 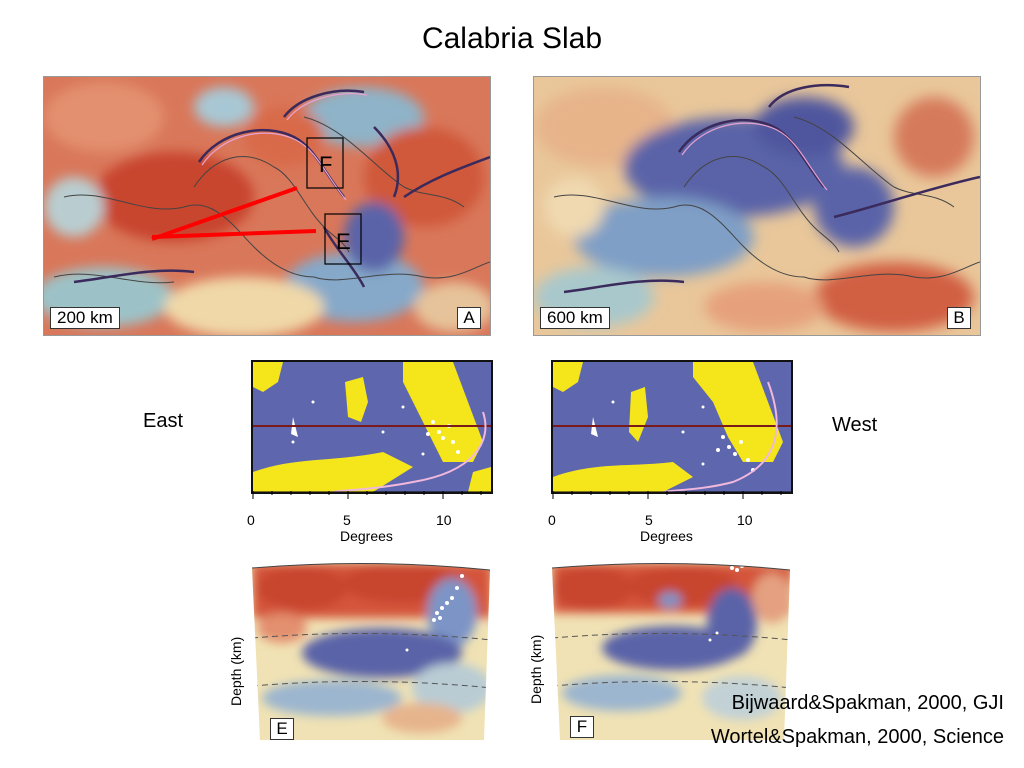 What do you see at coordinates (251, 520) in the screenshot?
I see `tick-e-0: 0` at bounding box center [251, 520].